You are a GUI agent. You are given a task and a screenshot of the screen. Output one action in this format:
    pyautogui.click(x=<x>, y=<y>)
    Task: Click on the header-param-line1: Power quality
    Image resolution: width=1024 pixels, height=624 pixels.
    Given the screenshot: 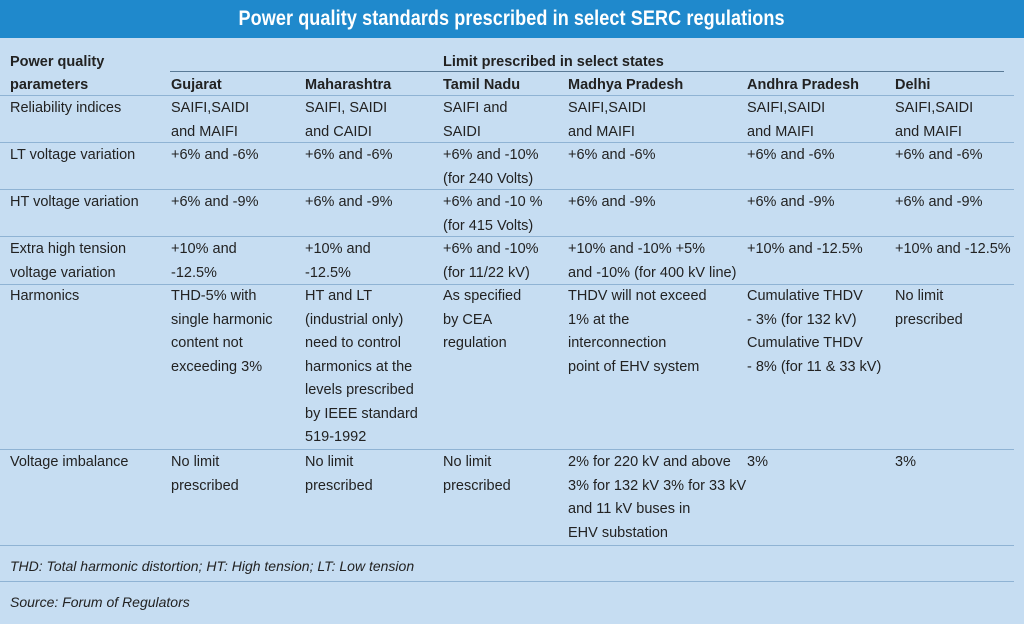 What is the action you would take?
    pyautogui.click(x=57, y=62)
    